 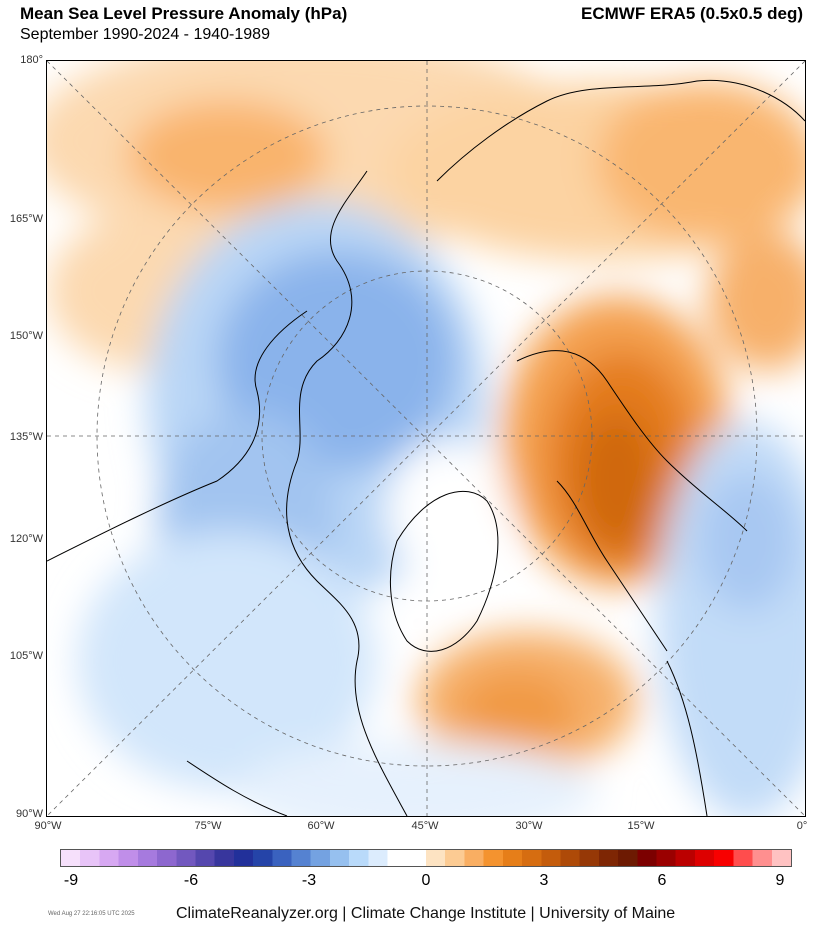 I want to click on map-subtitle: September 1990-2024 - 1940-1989, so click(x=145, y=34).